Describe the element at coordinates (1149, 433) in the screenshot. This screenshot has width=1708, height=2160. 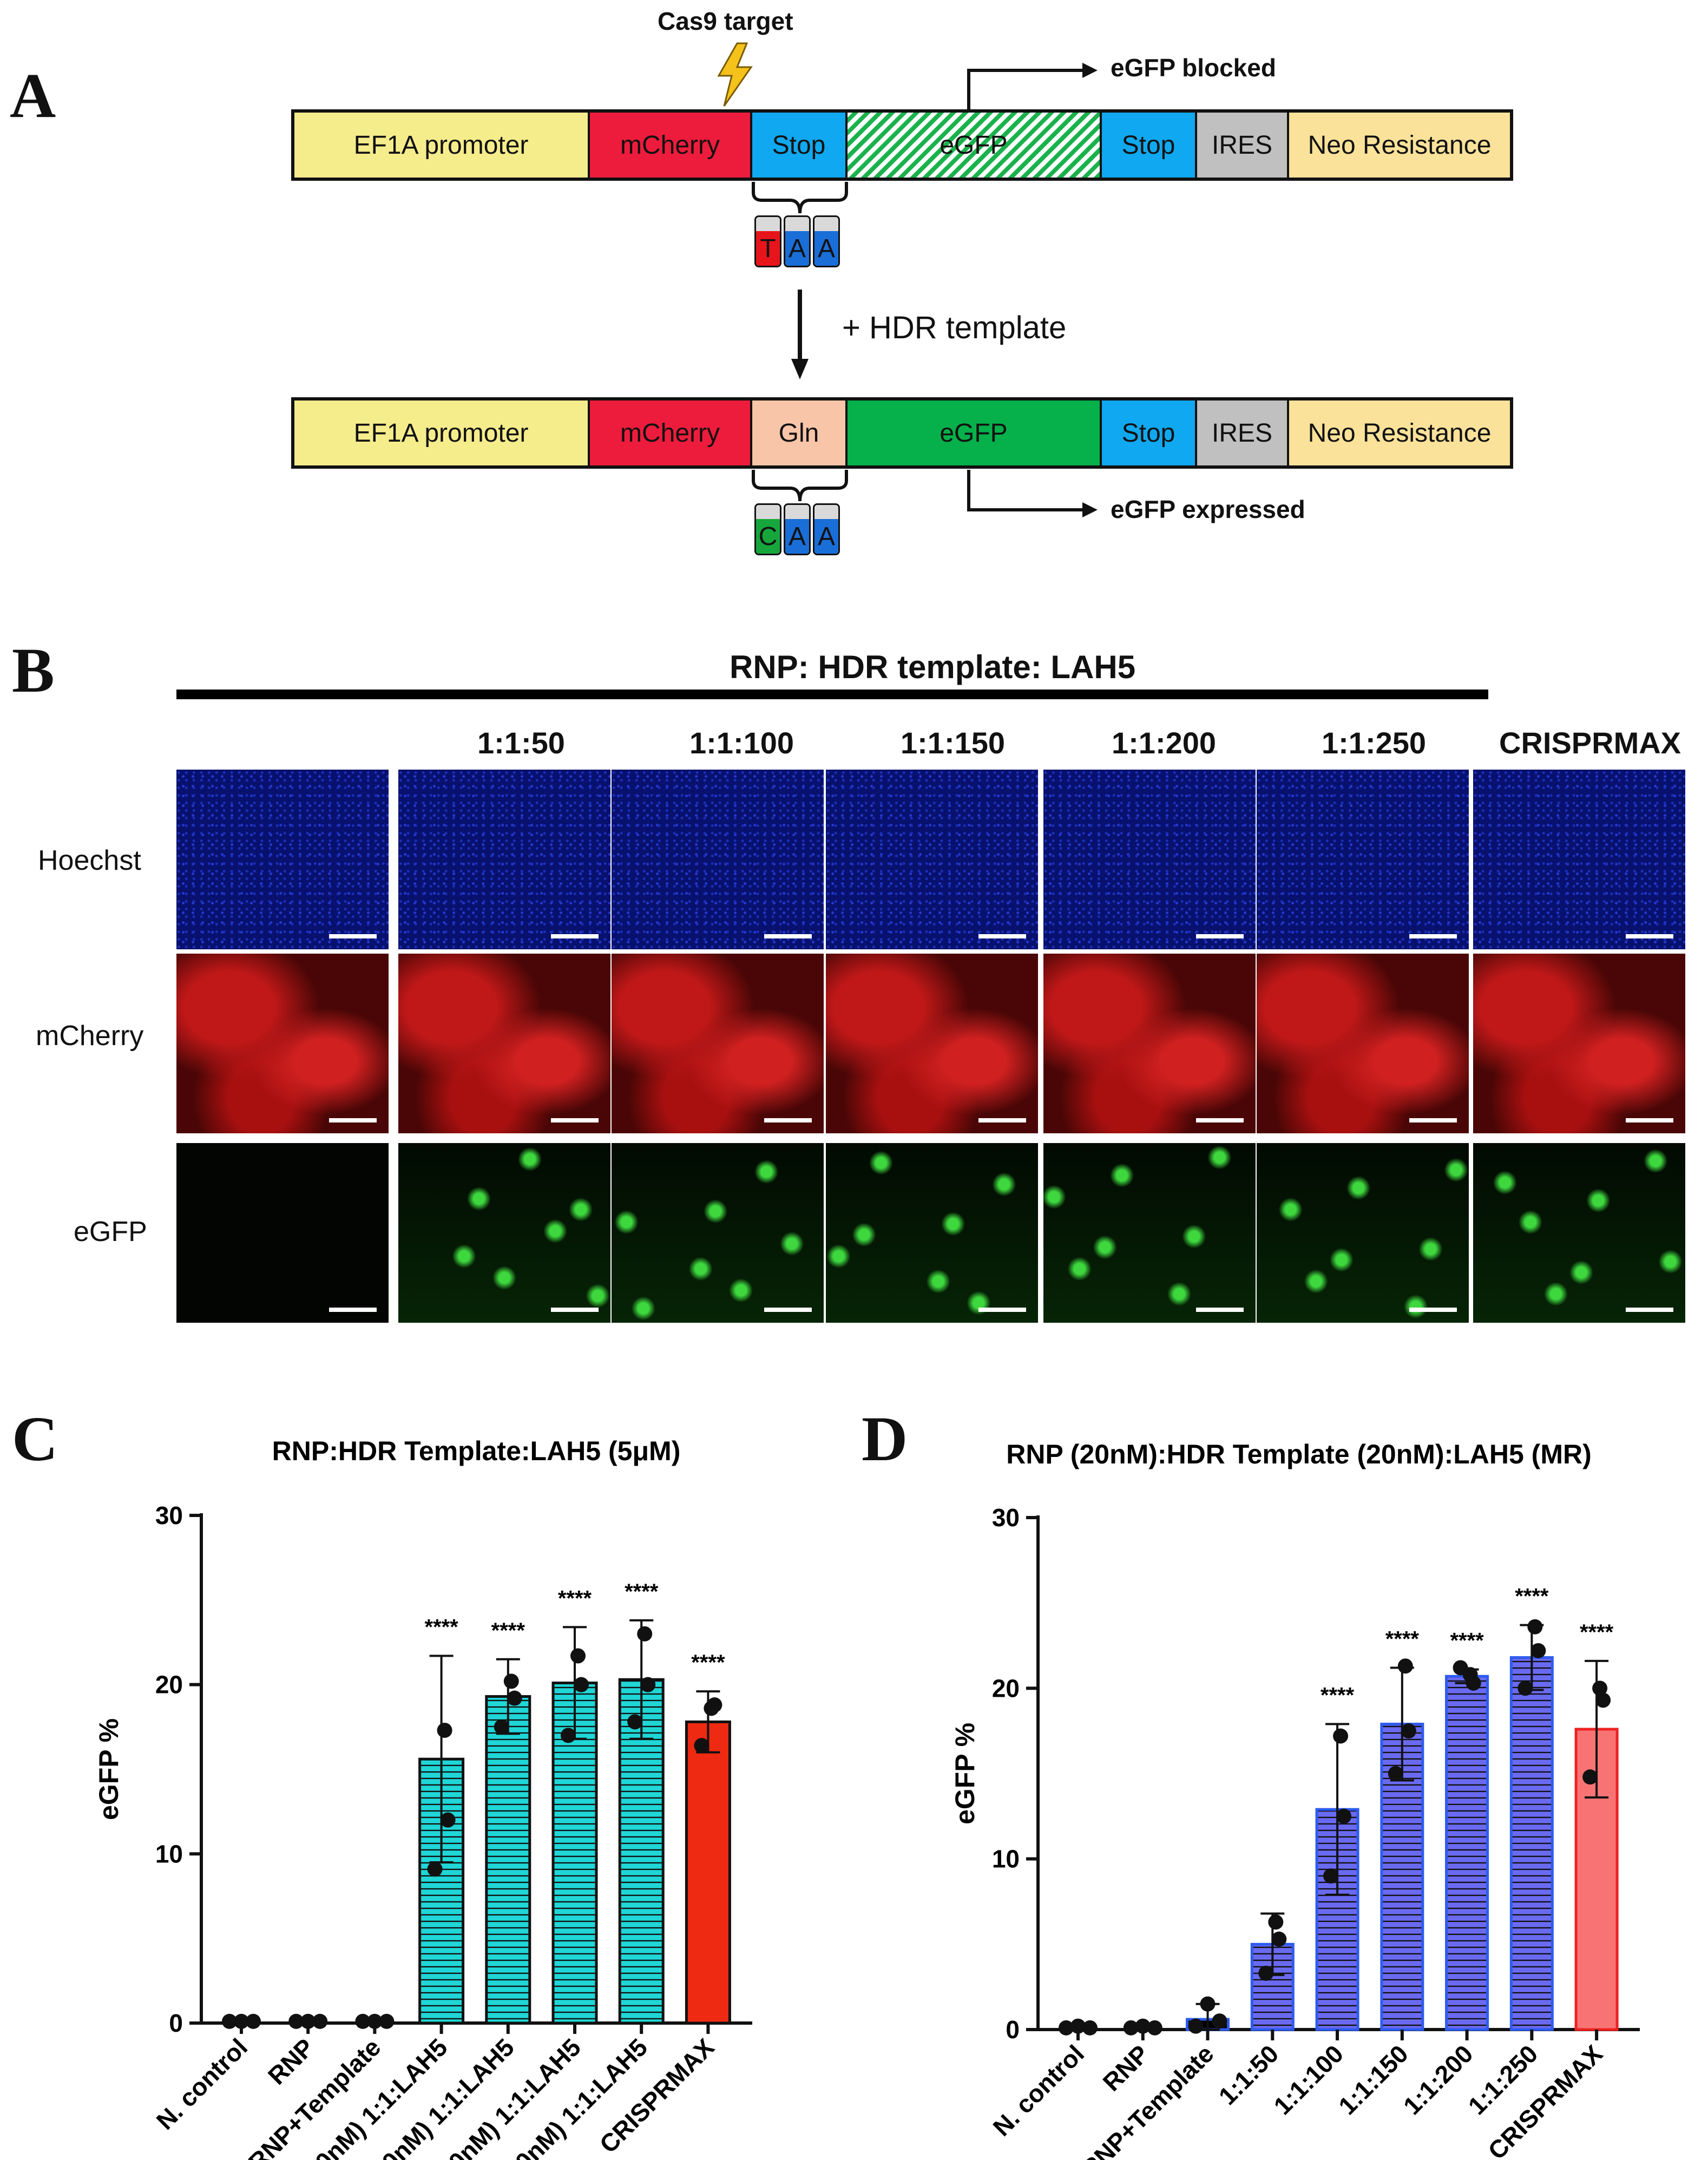
I see `bottom-seg-4: Stop` at that location.